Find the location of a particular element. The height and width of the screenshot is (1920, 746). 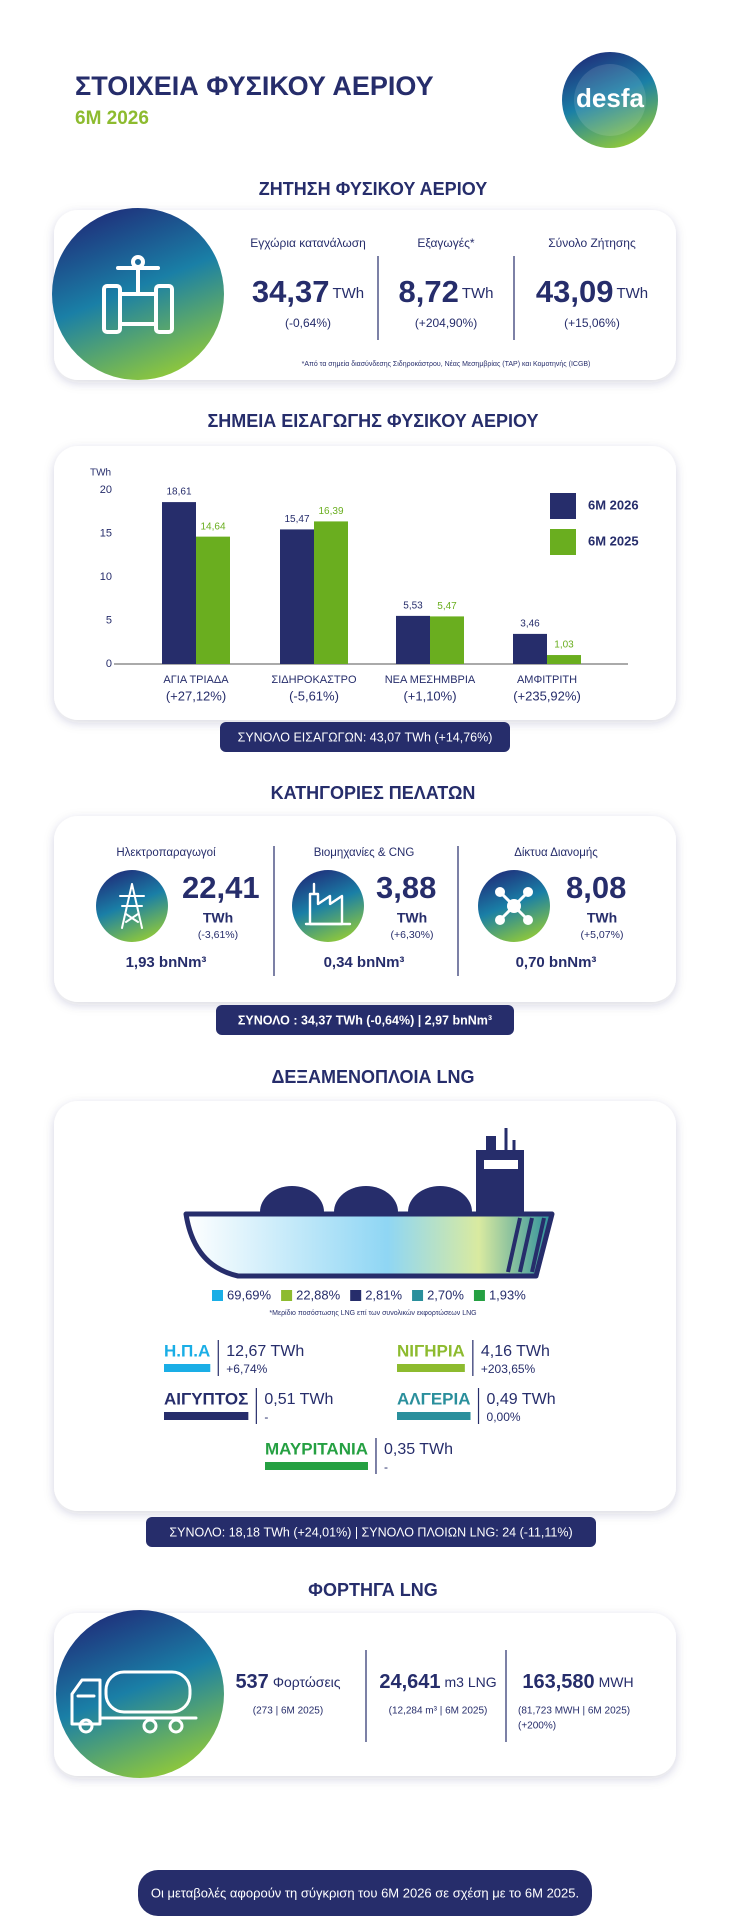

country-name: ΑΛΓΕΡΙΑ is located at coordinates (434, 1398).